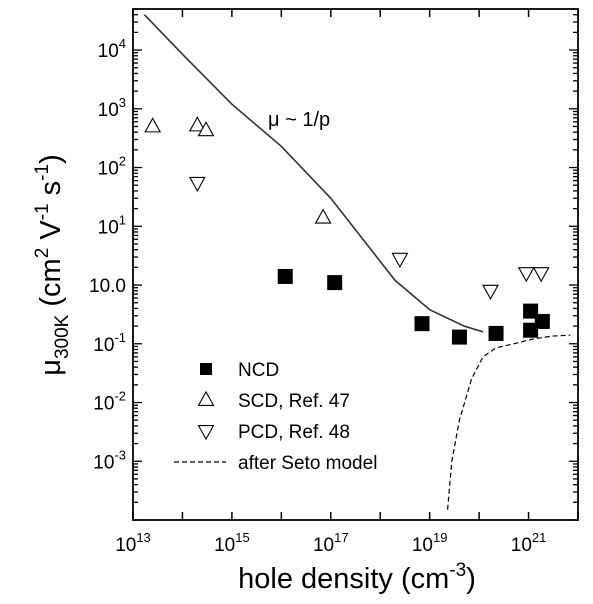 The image size is (593, 604). What do you see at coordinates (112, 167) in the screenshot?
I see `y-tick-label: 10²` at bounding box center [112, 167].